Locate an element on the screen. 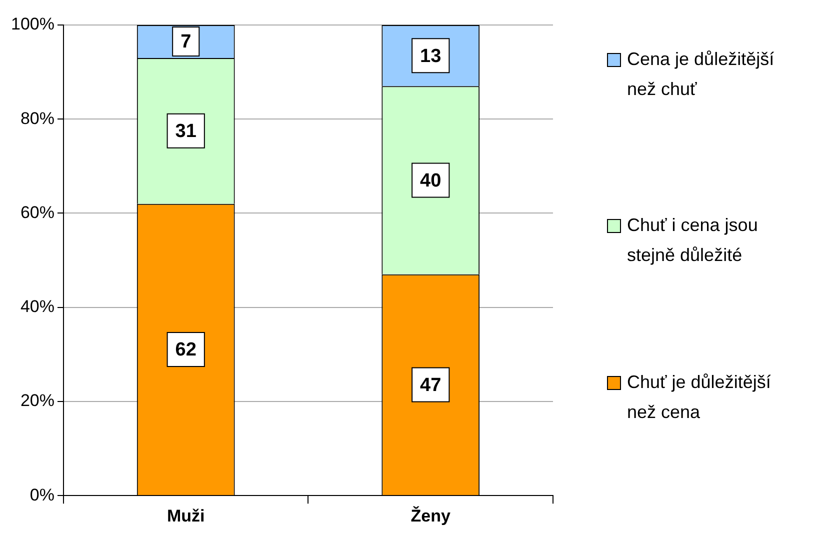 The width and height of the screenshot is (815, 534). legend-label: Chuť i cena jsou stejně důležité is located at coordinates (693, 240).